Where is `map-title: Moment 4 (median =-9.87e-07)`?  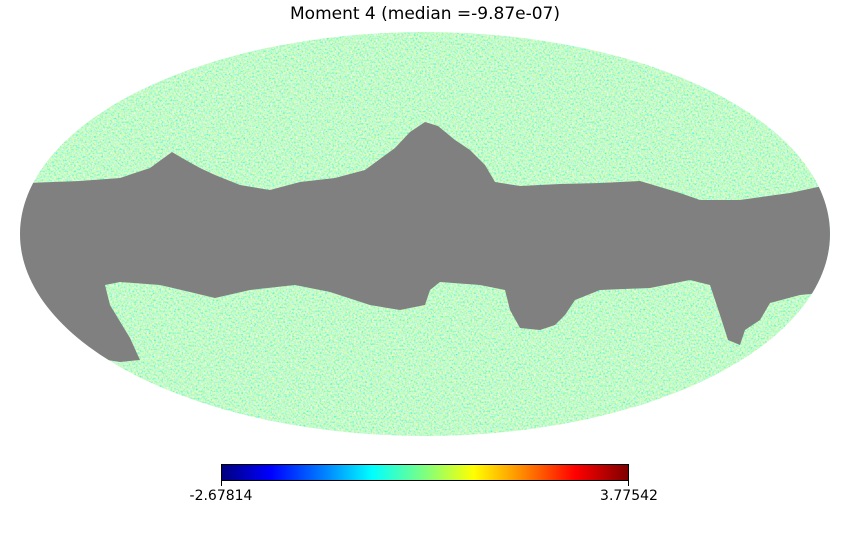
map-title: Moment 4 (median =-9.87e-07) is located at coordinates (425, 14).